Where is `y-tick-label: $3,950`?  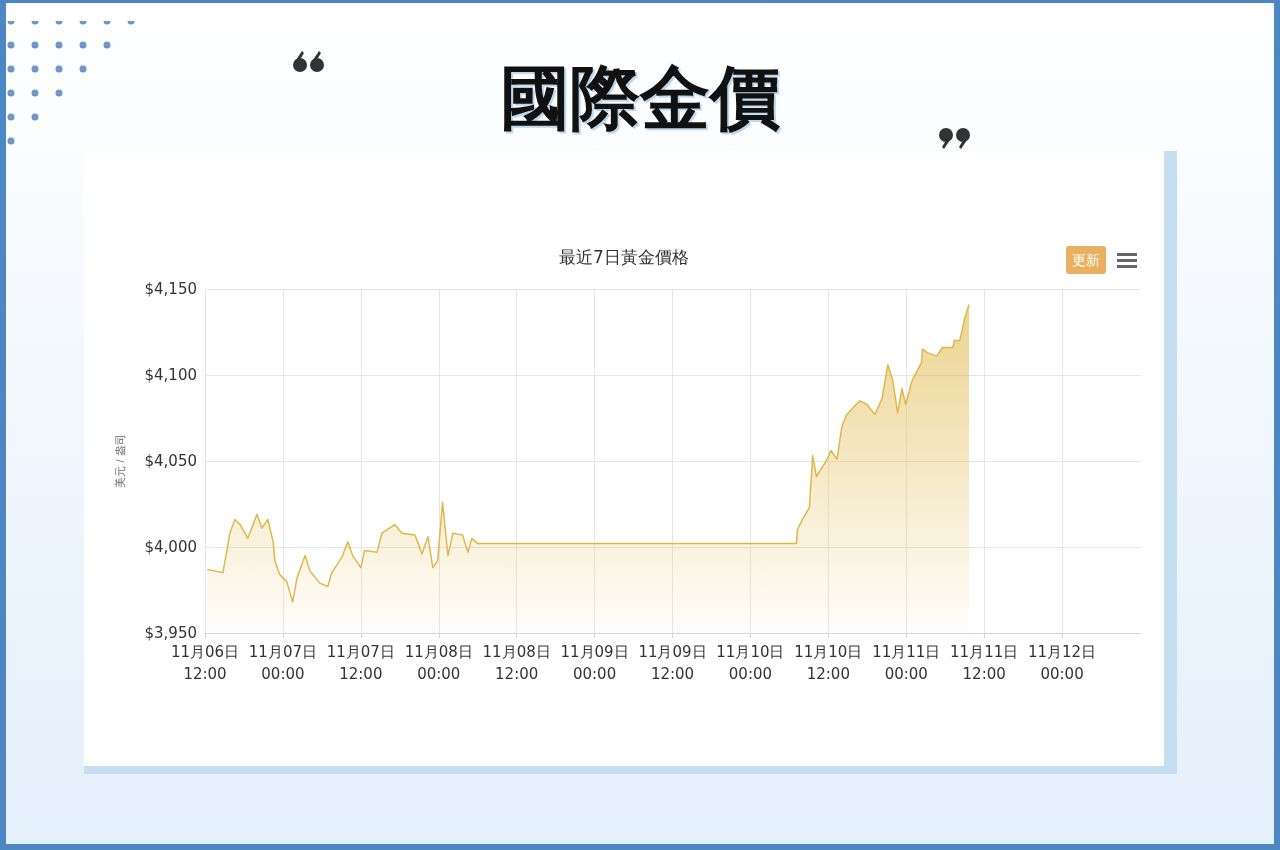 y-tick-label: $3,950 is located at coordinates (170, 633).